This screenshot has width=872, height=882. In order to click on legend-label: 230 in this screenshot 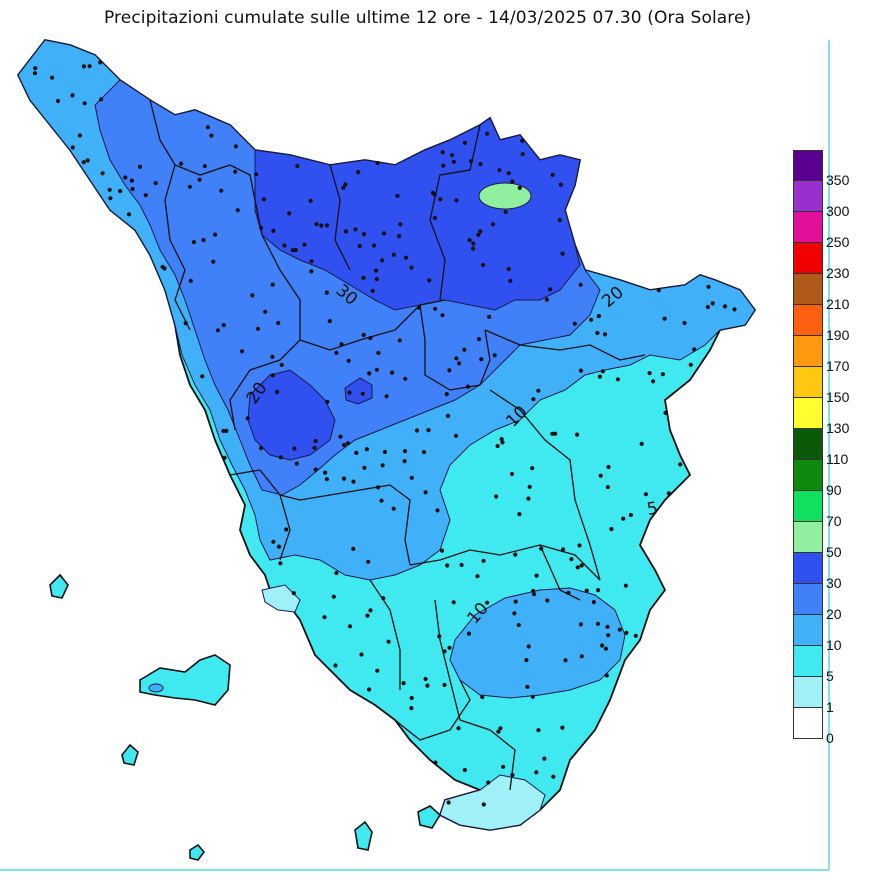, I will do `click(838, 273)`.